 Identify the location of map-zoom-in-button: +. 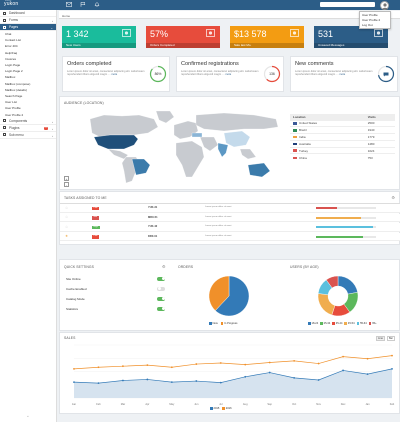
(66, 178).